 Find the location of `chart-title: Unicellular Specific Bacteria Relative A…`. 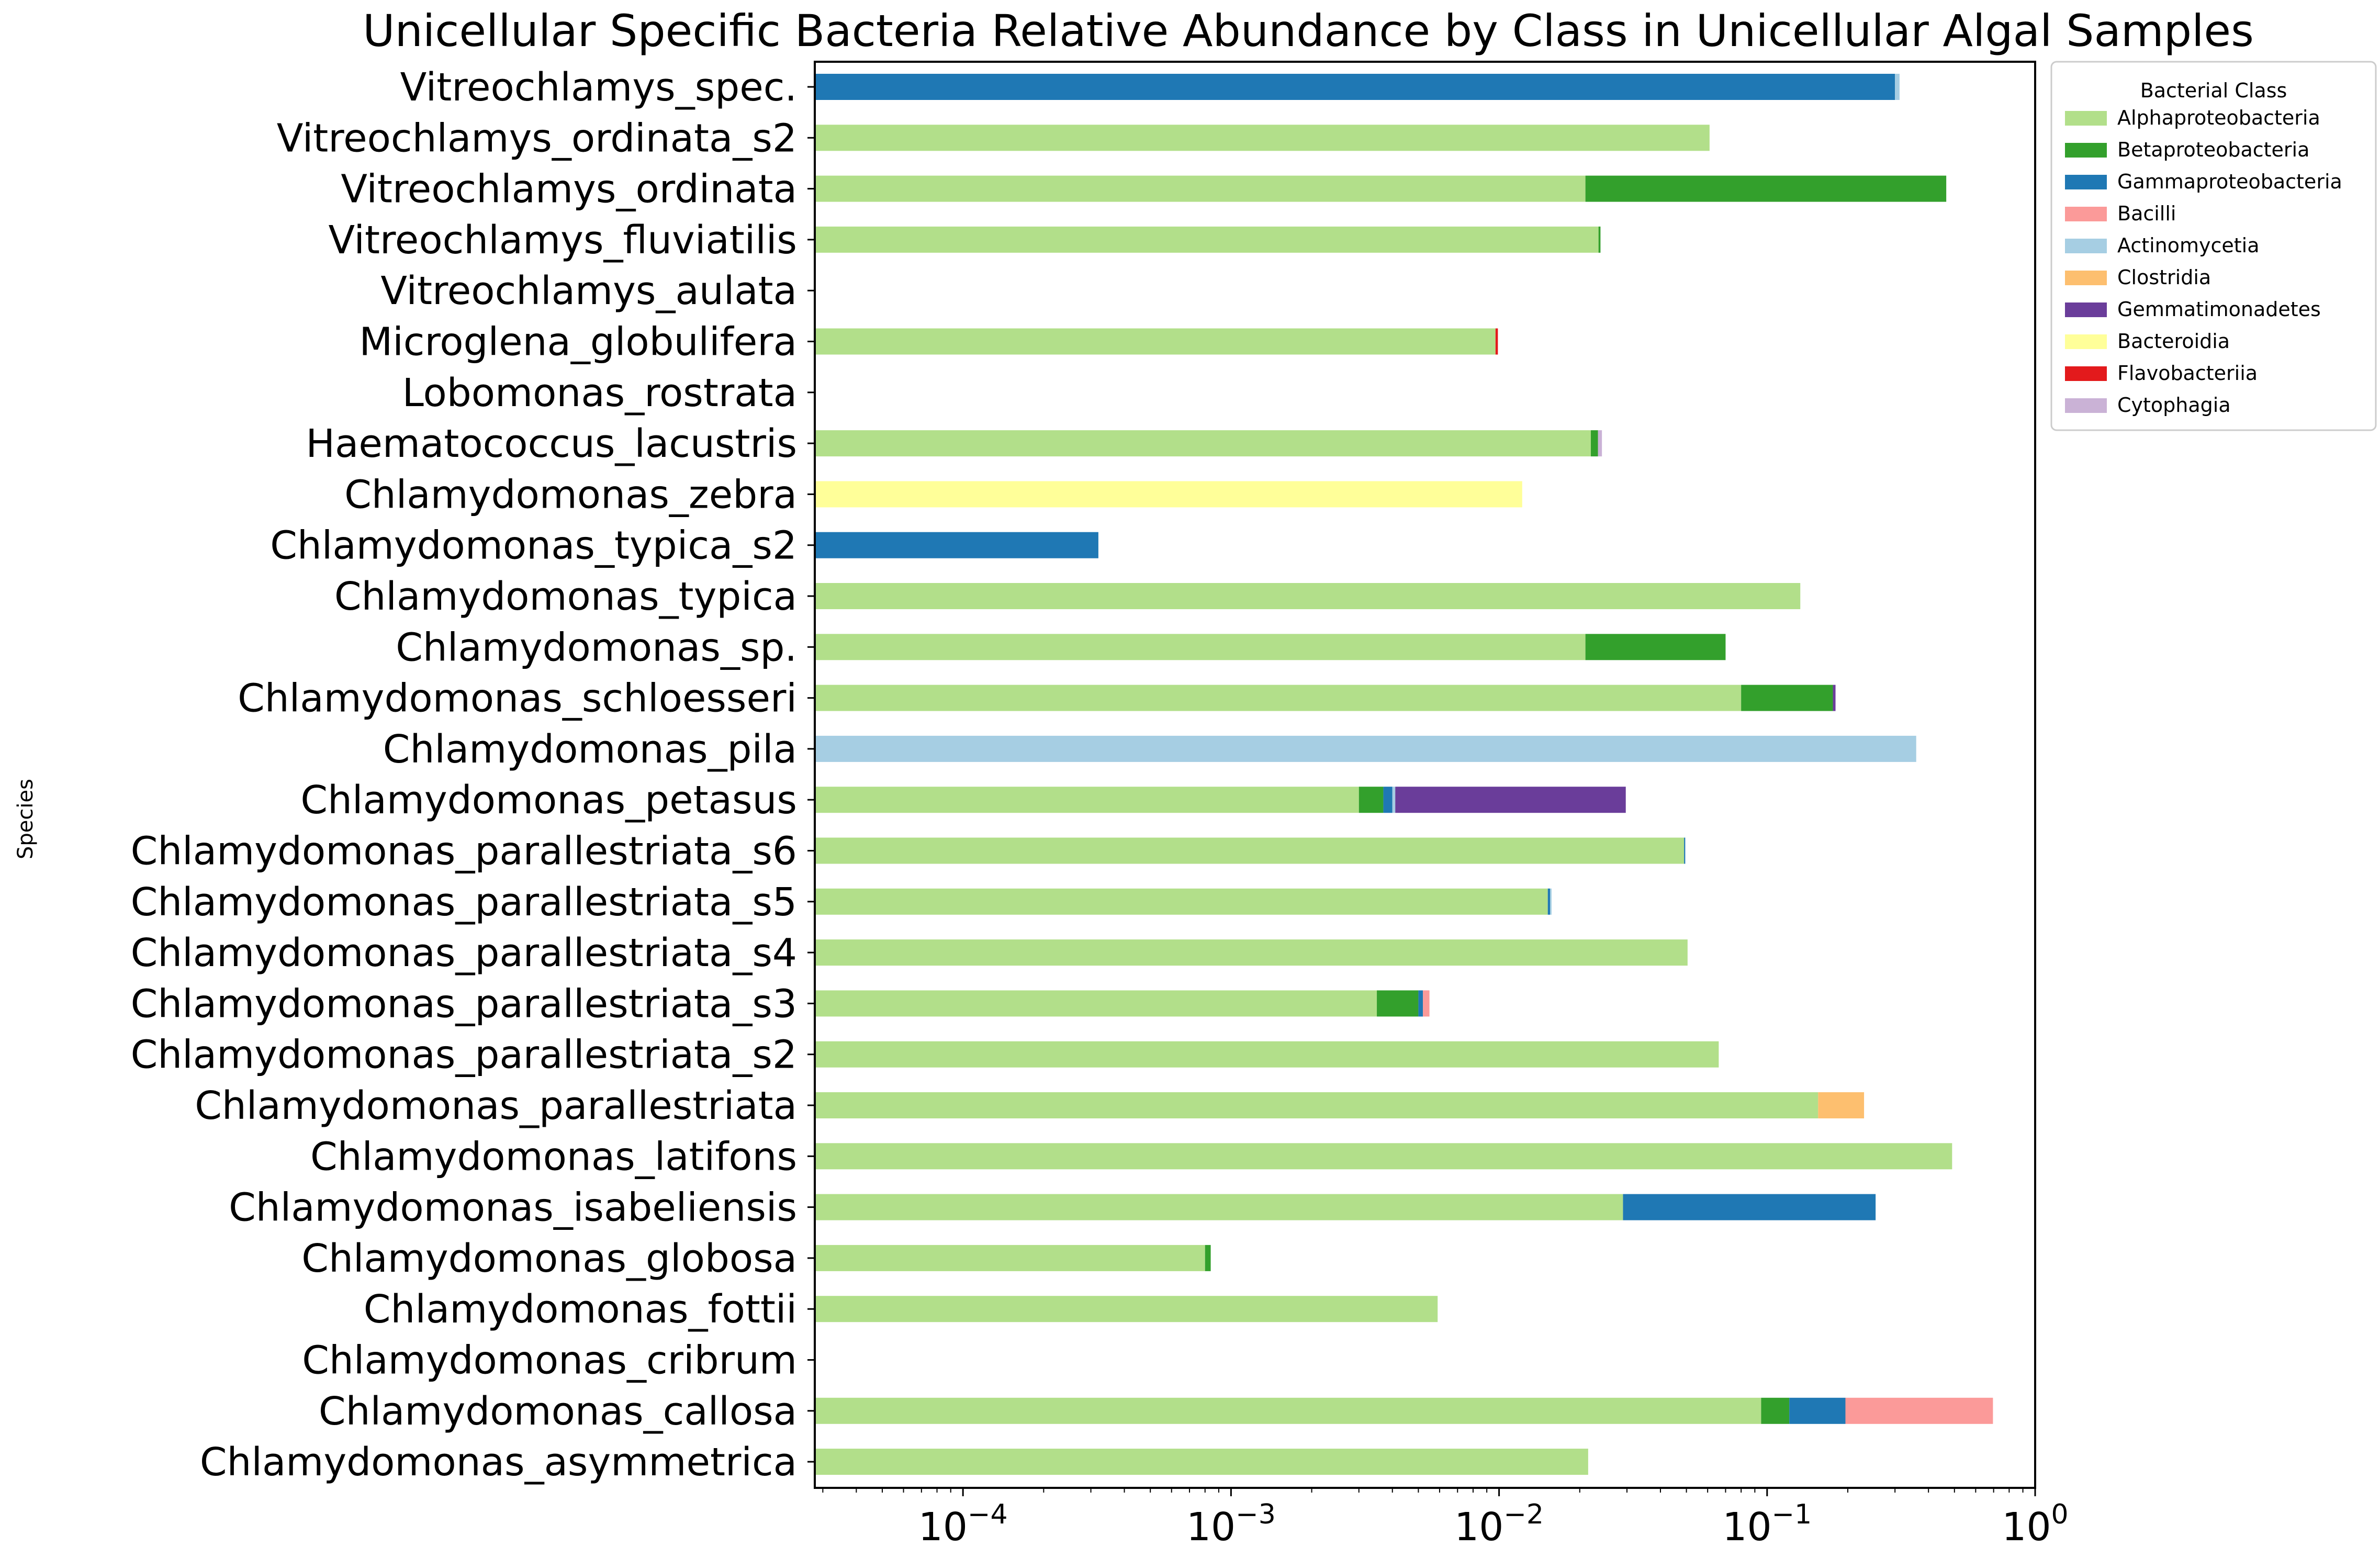

chart-title: Unicellular Specific Bacteria Relative A… is located at coordinates (1309, 31).